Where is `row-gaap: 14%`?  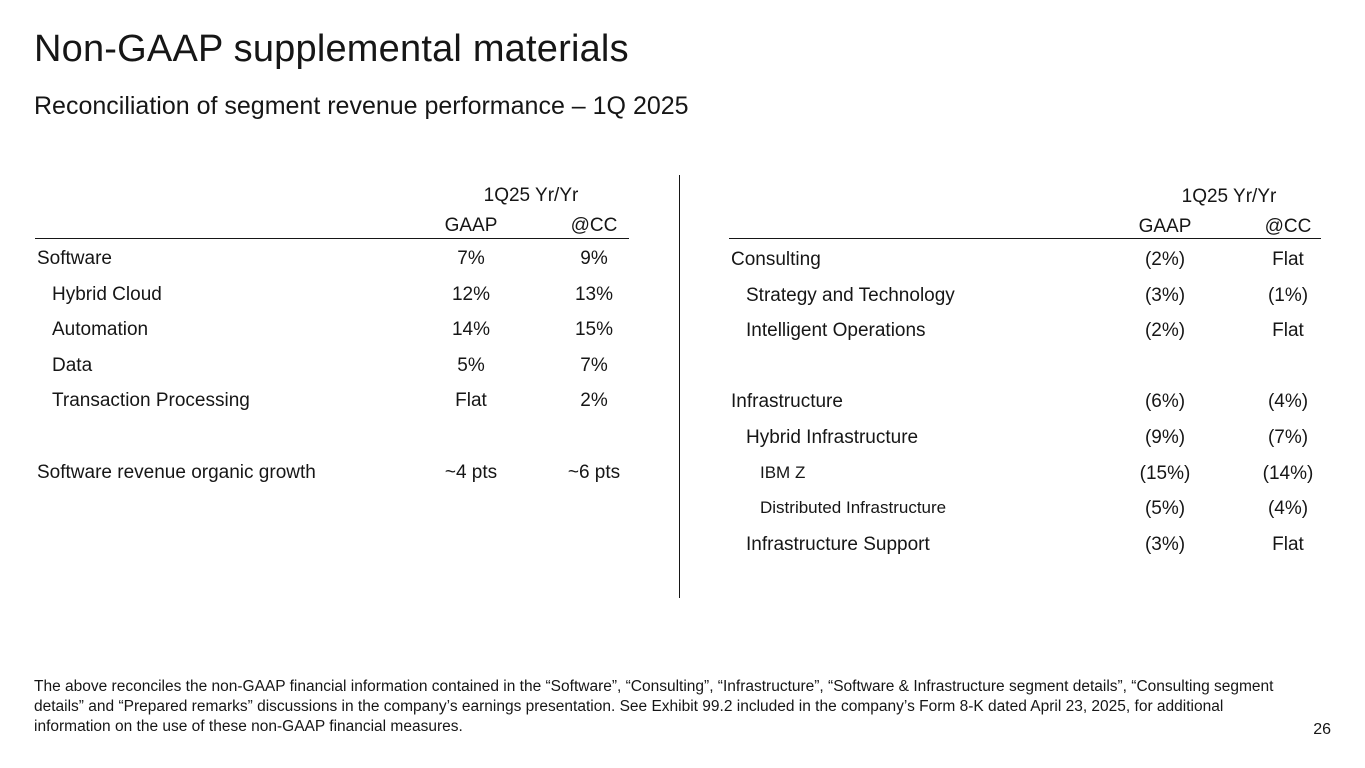
row-gaap: 14% is located at coordinates (471, 329).